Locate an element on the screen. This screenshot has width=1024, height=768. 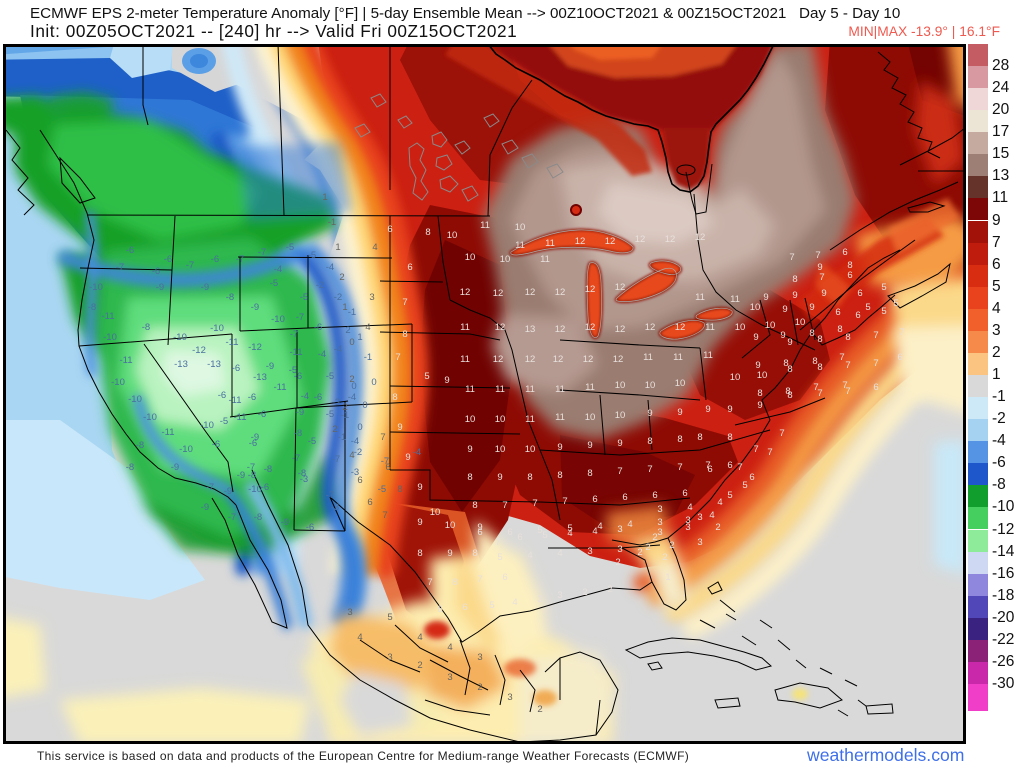
svg-text: -4 is located at coordinates (330, 267).